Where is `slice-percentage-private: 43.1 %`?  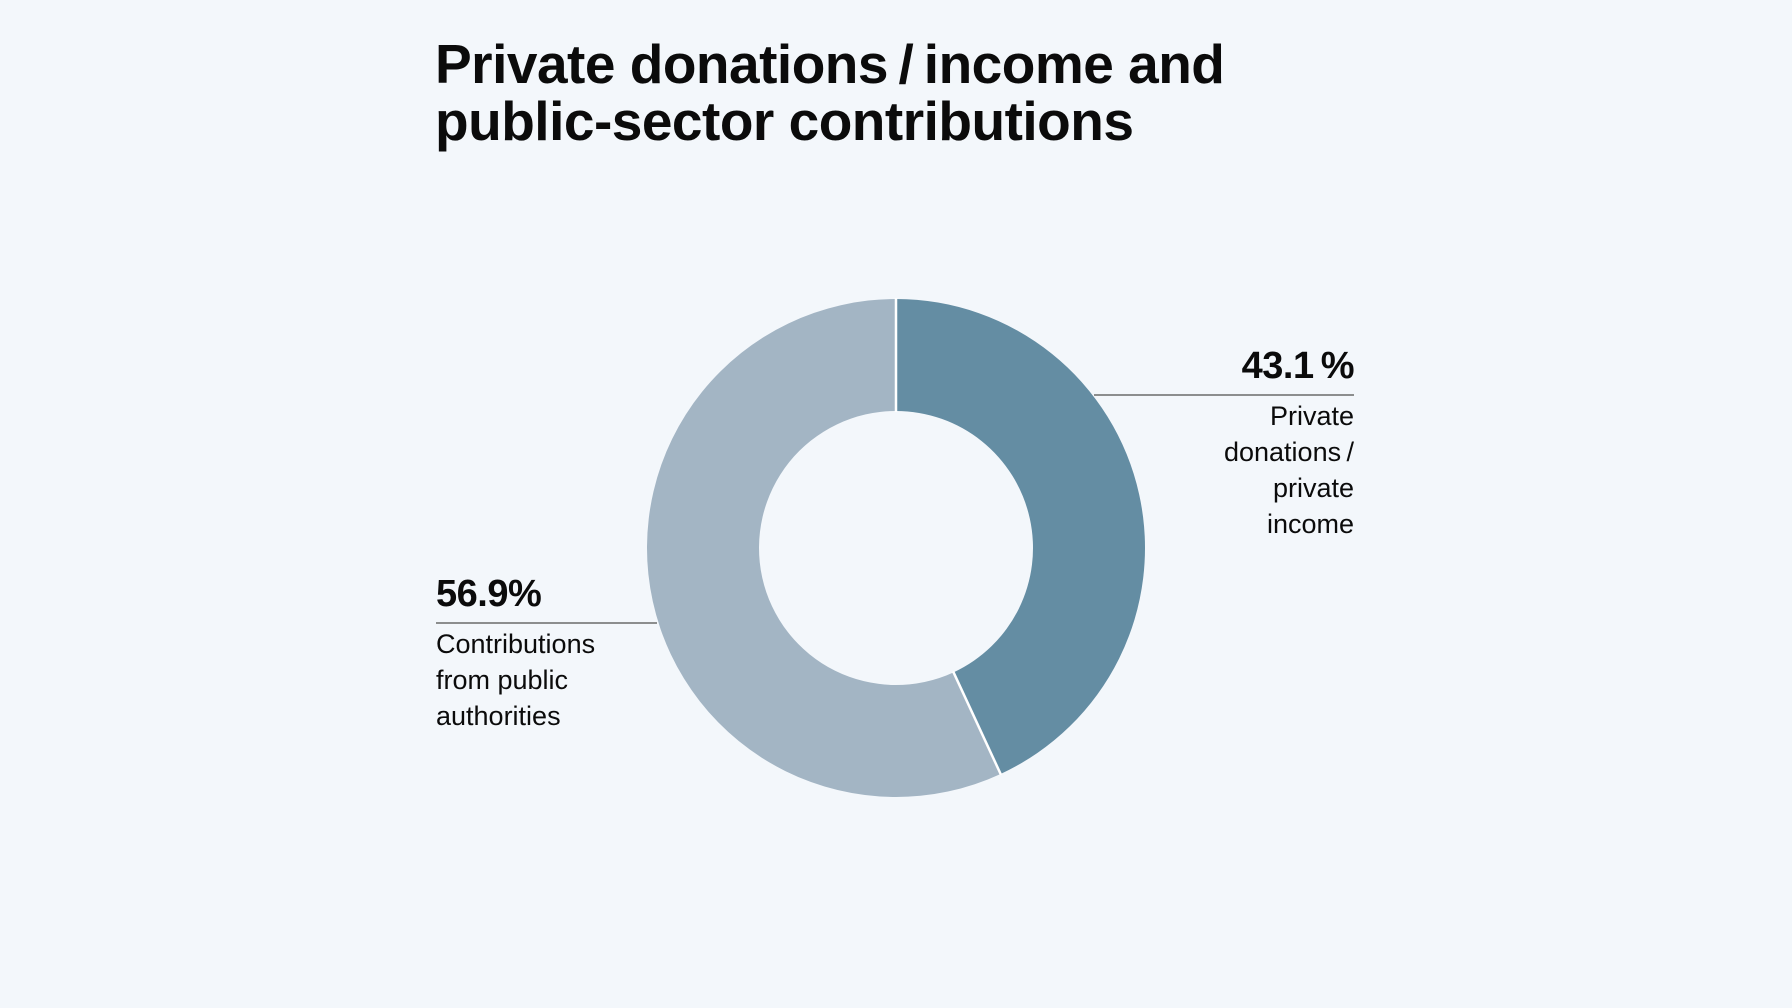
slice-percentage-private: 43.1 % is located at coordinates (1298, 366).